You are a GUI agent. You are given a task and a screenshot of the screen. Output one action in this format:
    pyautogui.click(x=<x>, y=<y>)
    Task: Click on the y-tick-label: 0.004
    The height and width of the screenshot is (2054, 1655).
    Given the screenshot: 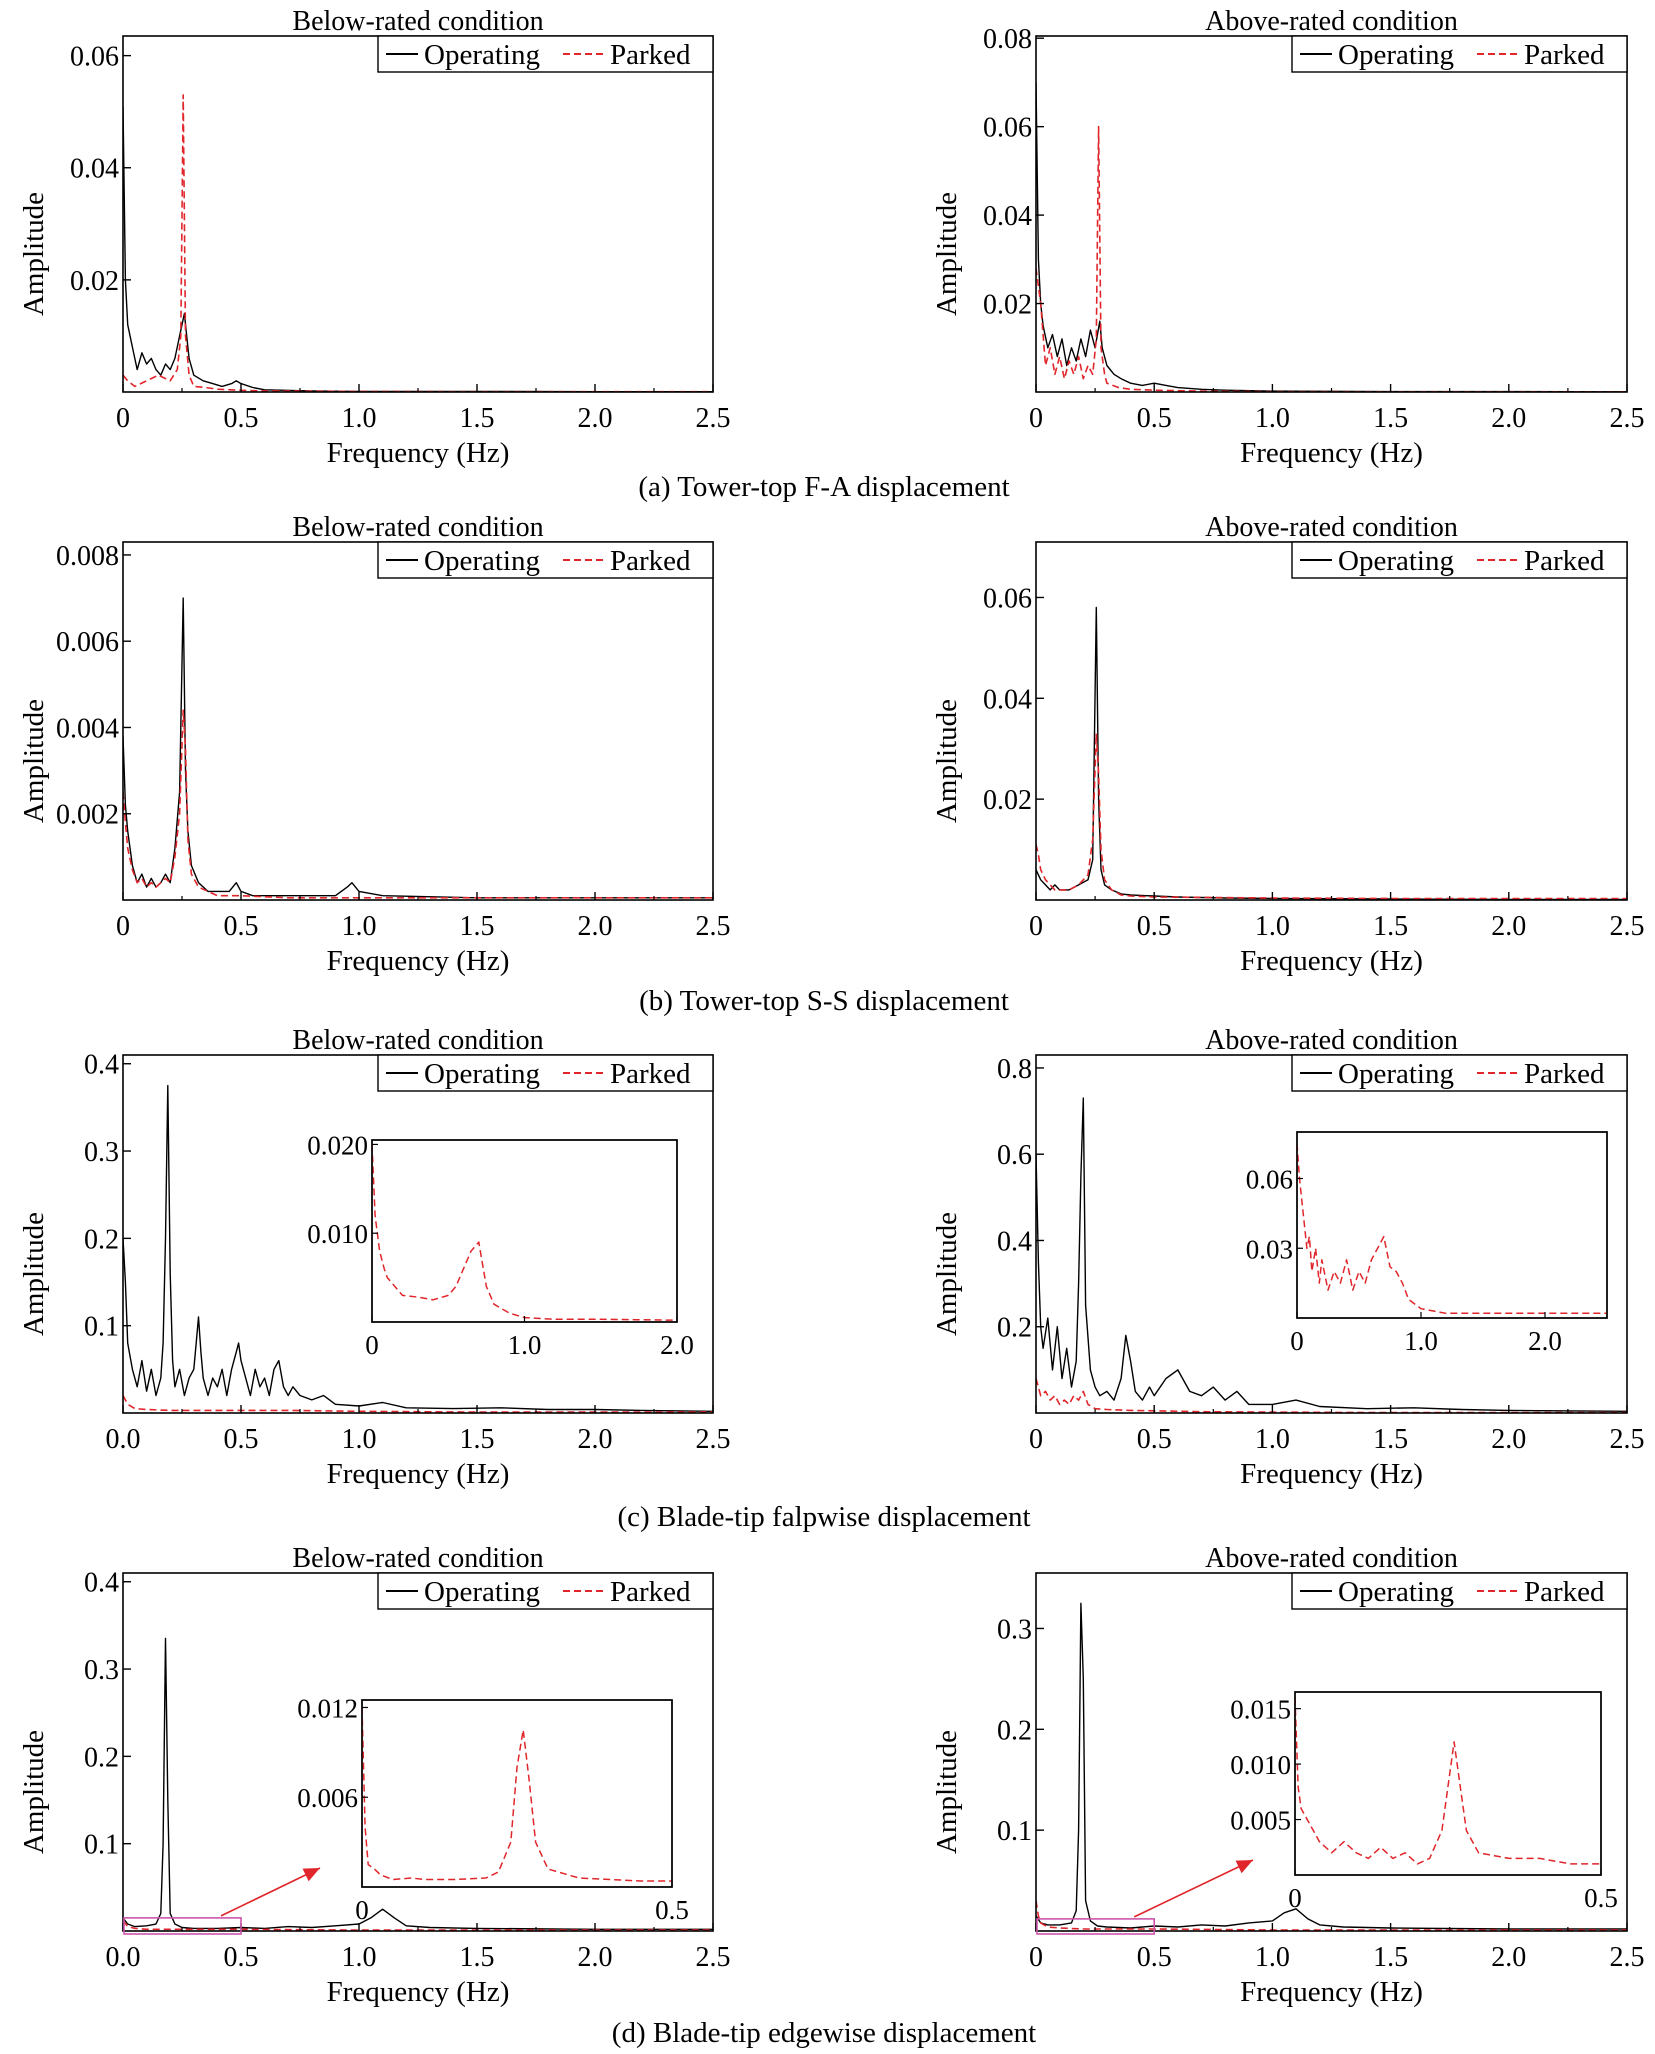 What is the action you would take?
    pyautogui.click(x=87, y=728)
    